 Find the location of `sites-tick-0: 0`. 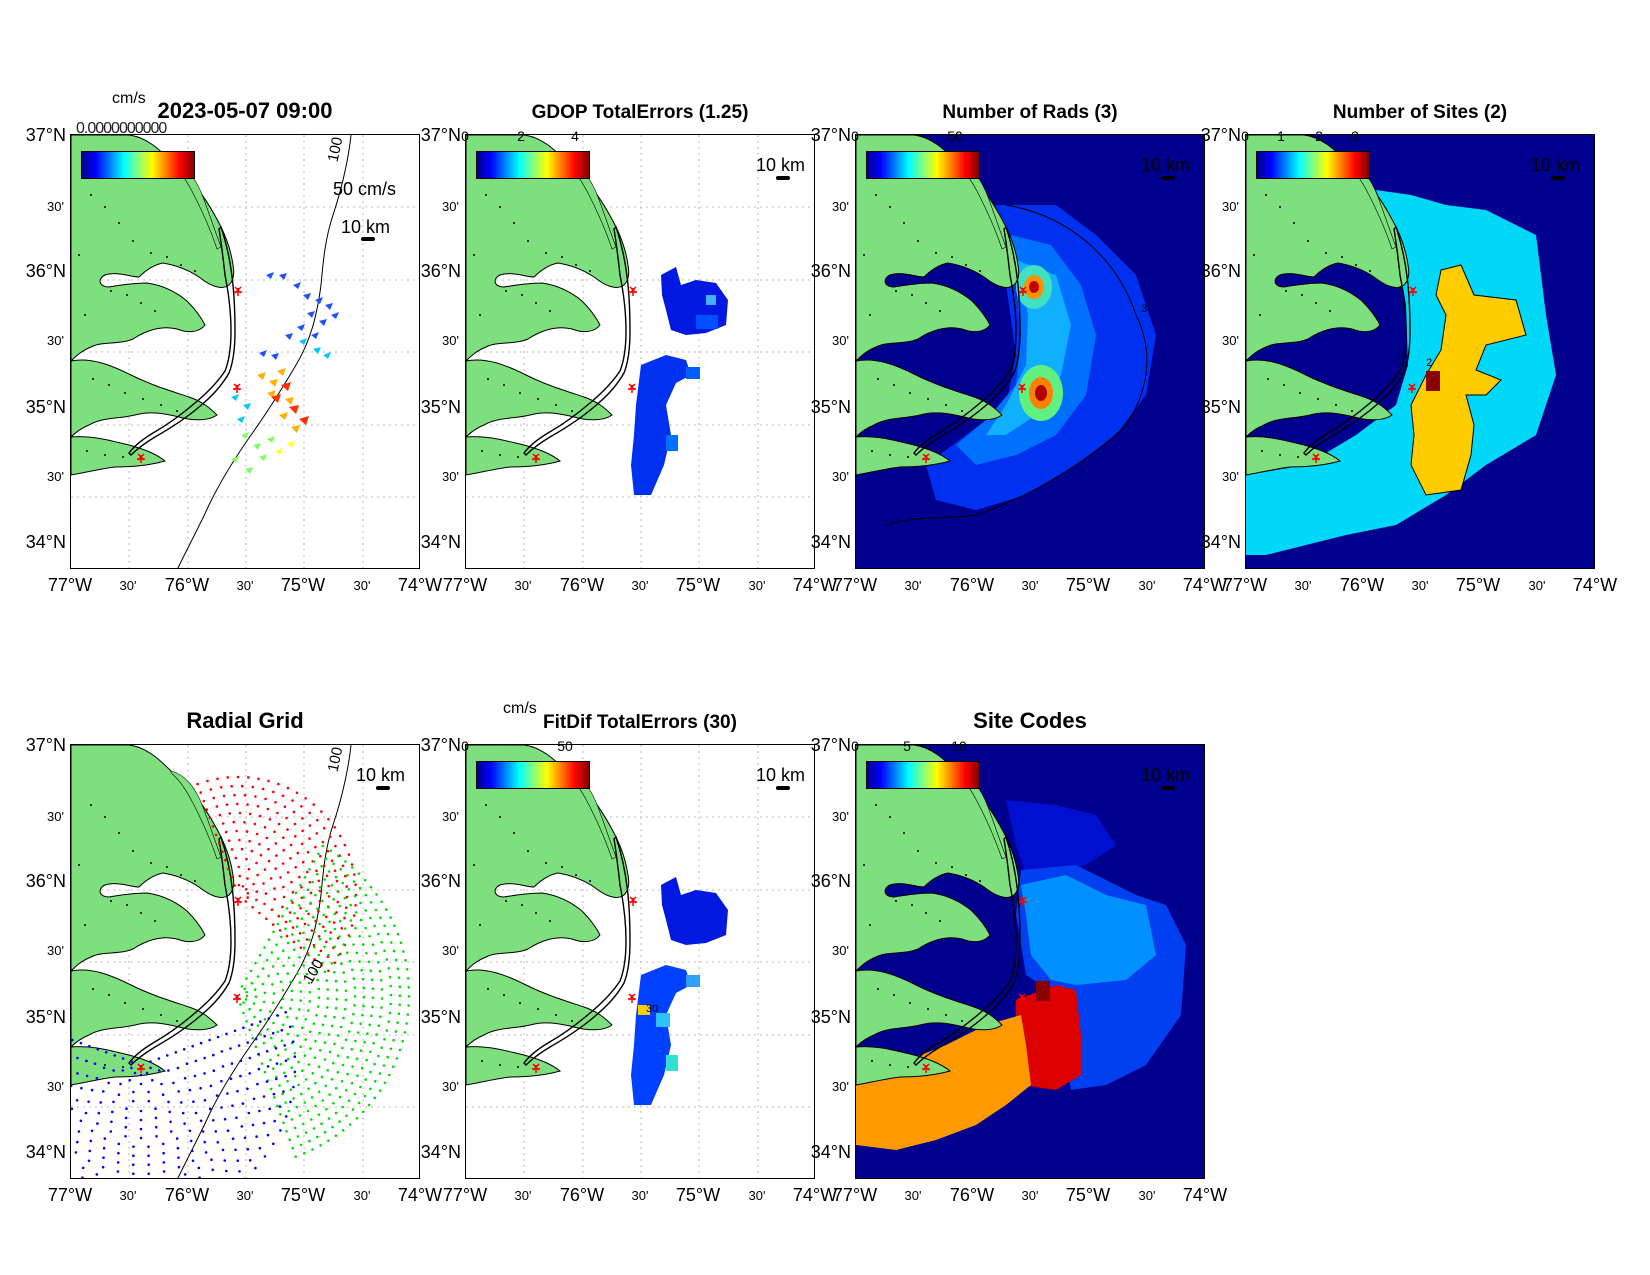

sites-tick-0: 0 is located at coordinates (1245, 136).